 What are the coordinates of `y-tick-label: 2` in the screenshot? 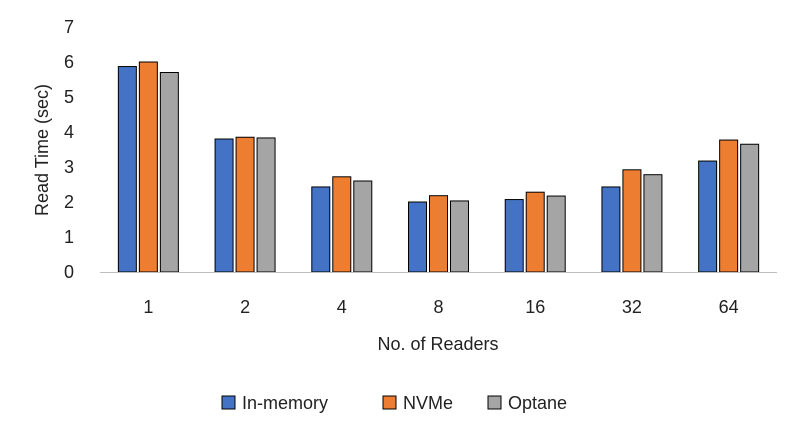 It's located at (69, 202).